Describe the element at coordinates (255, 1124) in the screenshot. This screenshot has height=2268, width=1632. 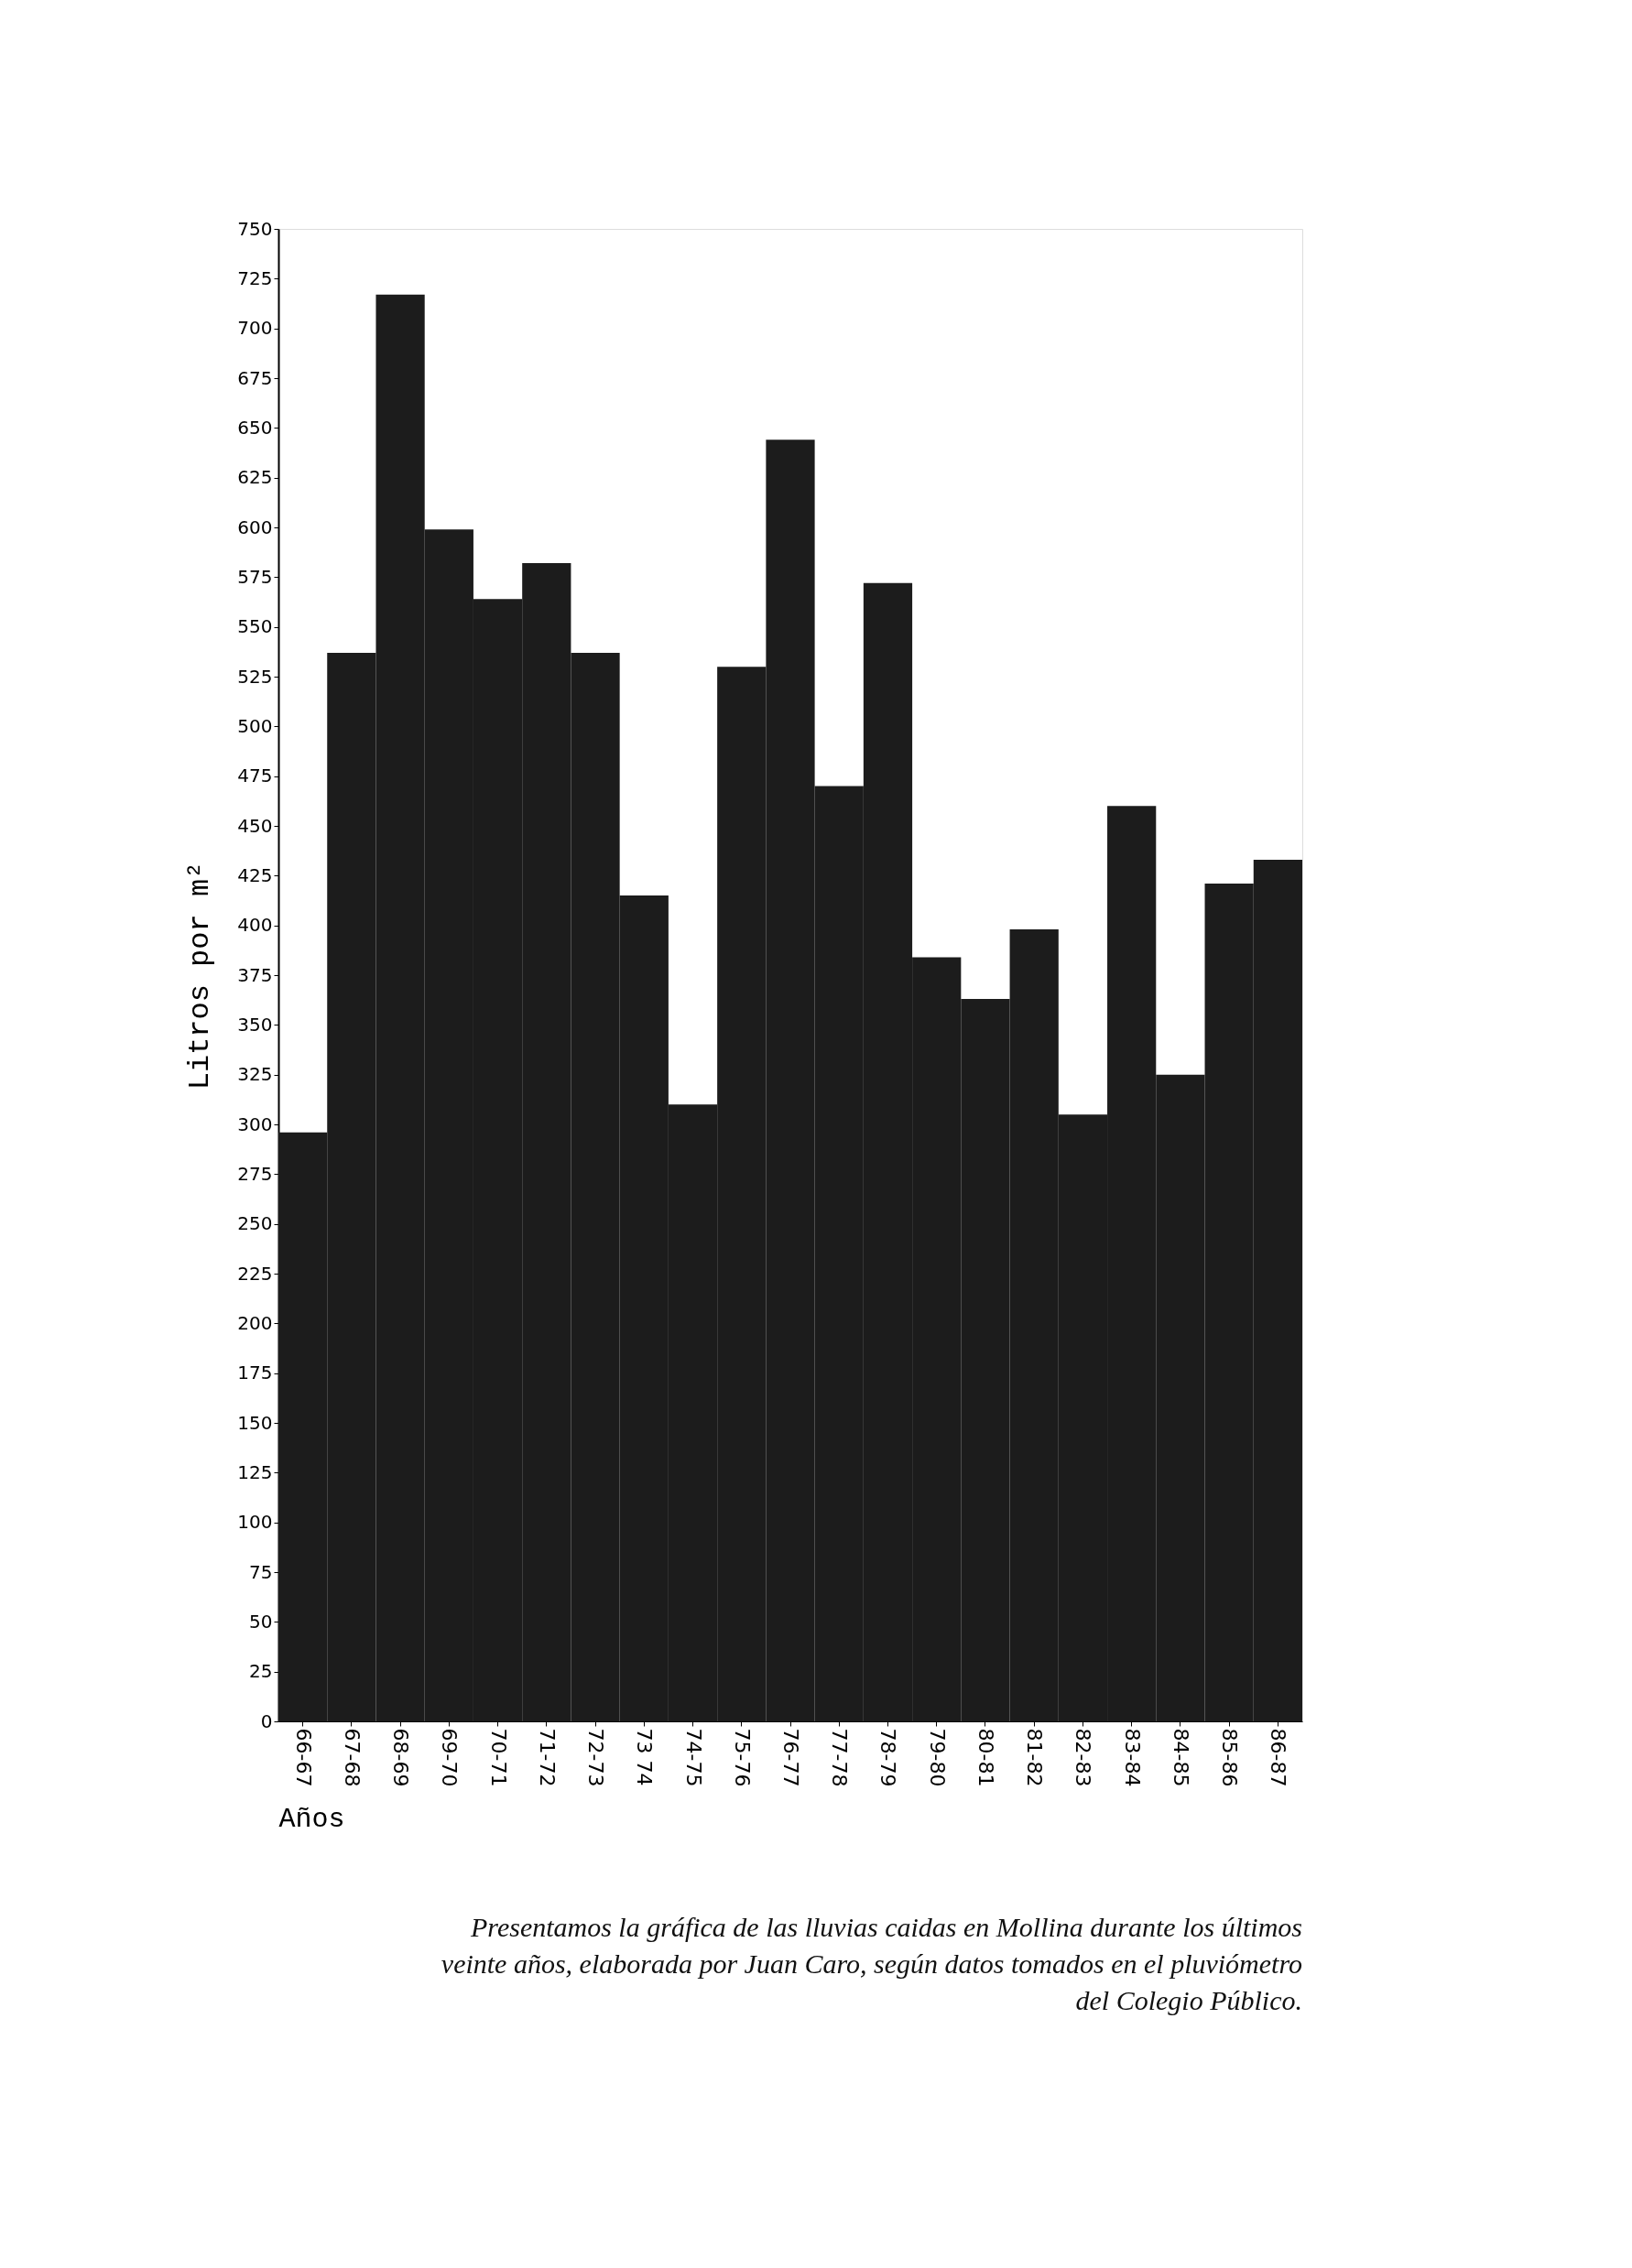
I see `y-tick-label: 300` at that location.